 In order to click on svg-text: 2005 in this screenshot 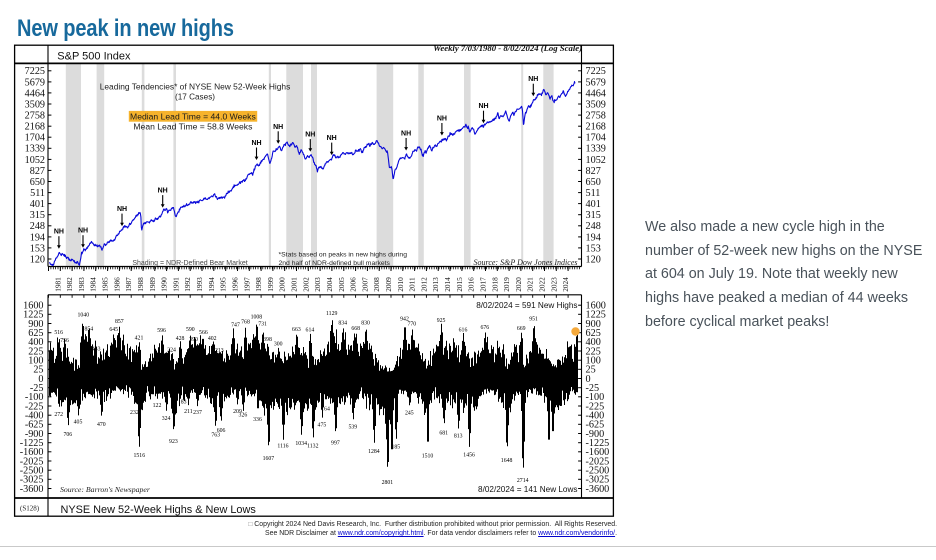, I will do `click(341, 284)`.